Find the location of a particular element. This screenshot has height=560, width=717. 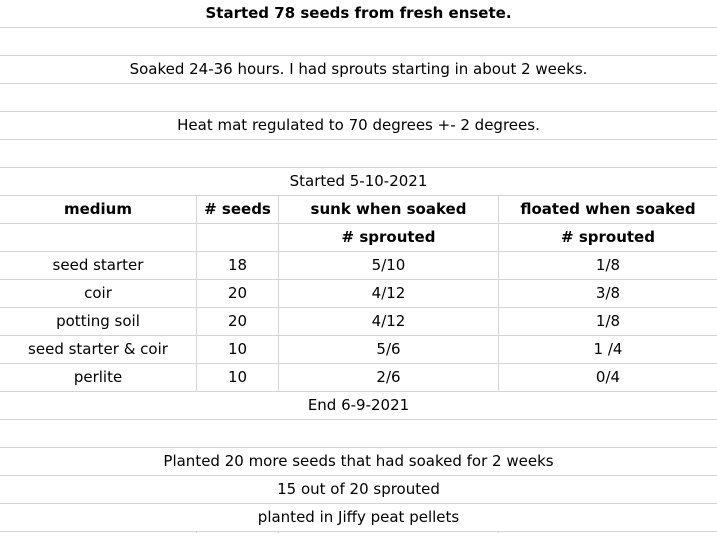

cell-seeds: 18 is located at coordinates (237, 265).